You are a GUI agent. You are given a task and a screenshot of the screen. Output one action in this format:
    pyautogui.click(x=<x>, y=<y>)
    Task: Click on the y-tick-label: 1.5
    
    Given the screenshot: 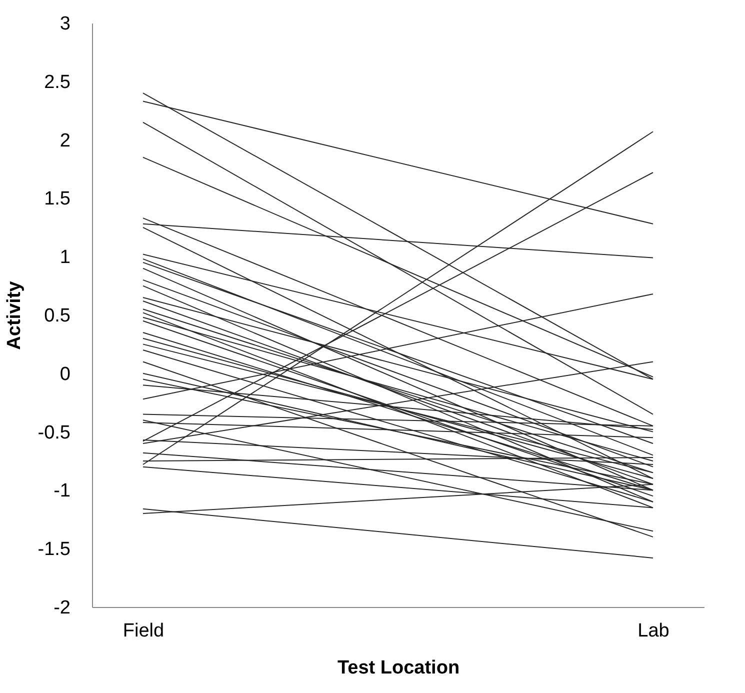 What is the action you would take?
    pyautogui.click(x=57, y=199)
    